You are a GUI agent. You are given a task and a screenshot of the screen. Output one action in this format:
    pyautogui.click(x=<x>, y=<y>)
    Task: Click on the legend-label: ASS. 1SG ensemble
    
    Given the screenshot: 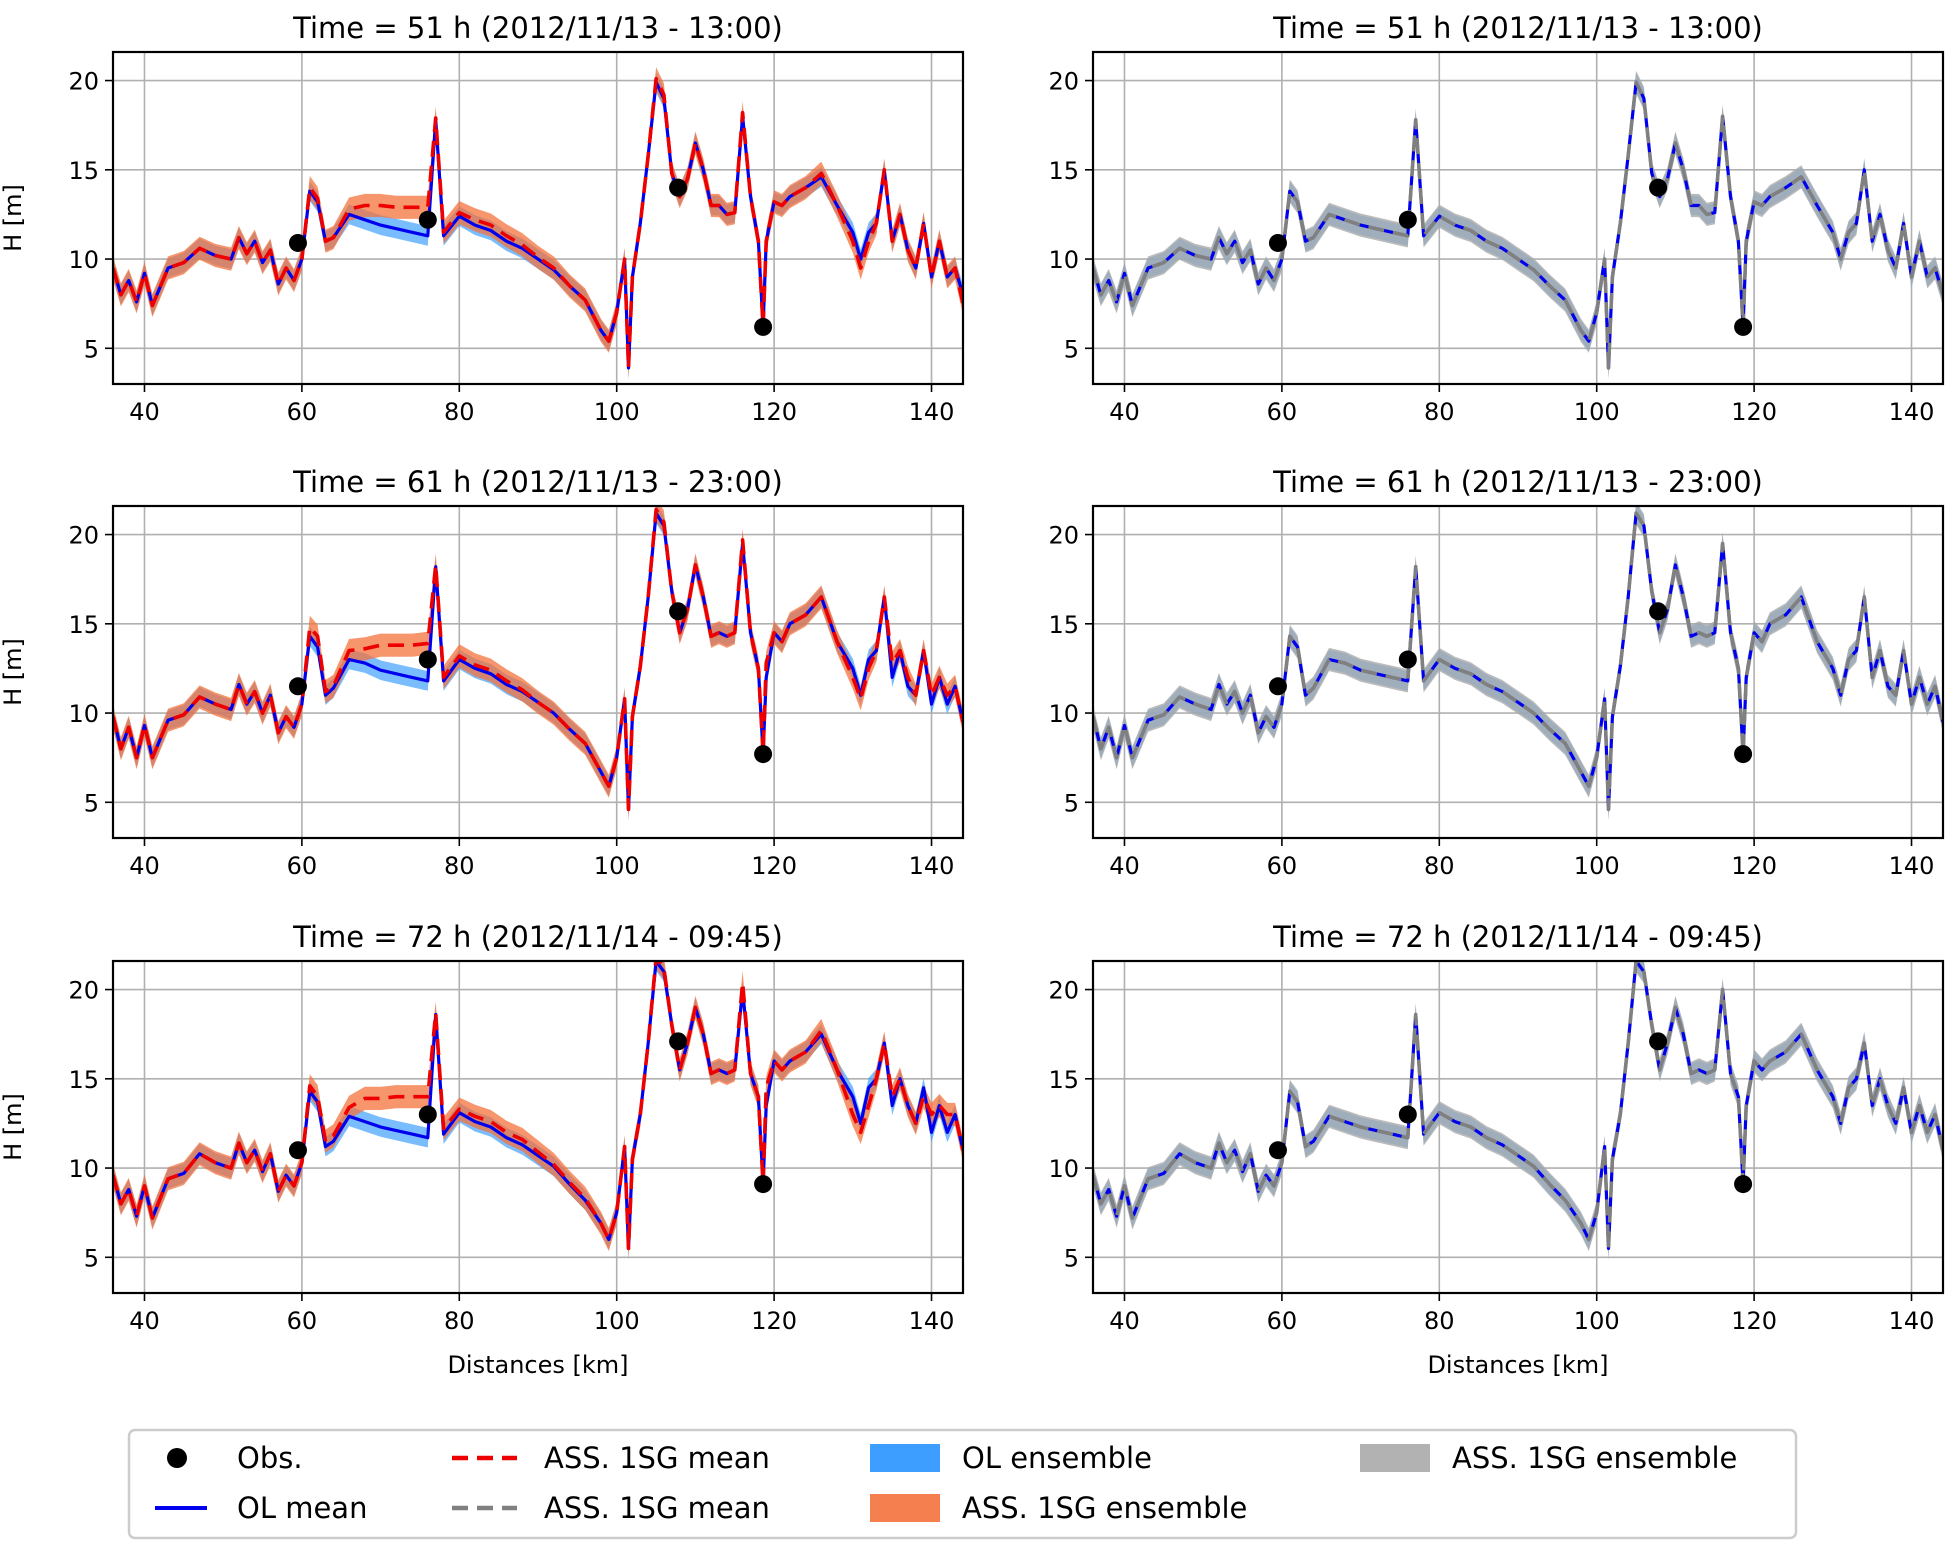 What is the action you would take?
    pyautogui.click(x=1104, y=1508)
    